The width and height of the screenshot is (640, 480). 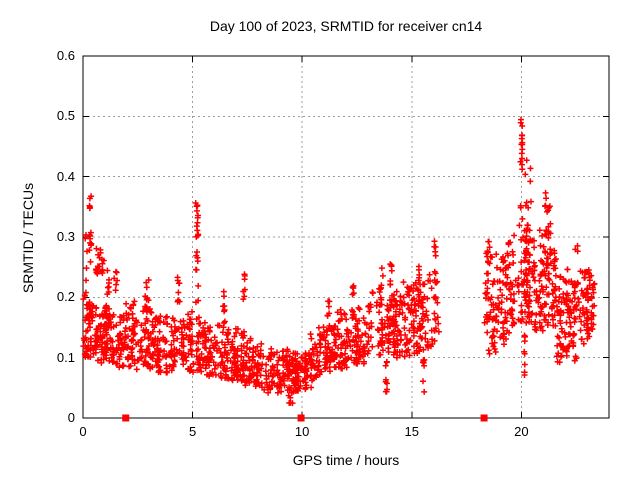 I want to click on x-axis-label: GPS time / hours, so click(x=346, y=460).